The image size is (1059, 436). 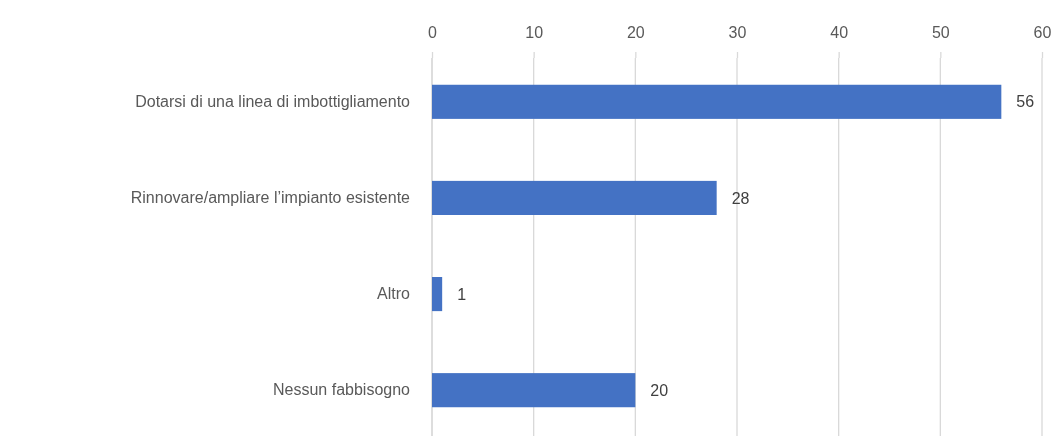 I want to click on x-tick-label: 40, so click(x=839, y=32).